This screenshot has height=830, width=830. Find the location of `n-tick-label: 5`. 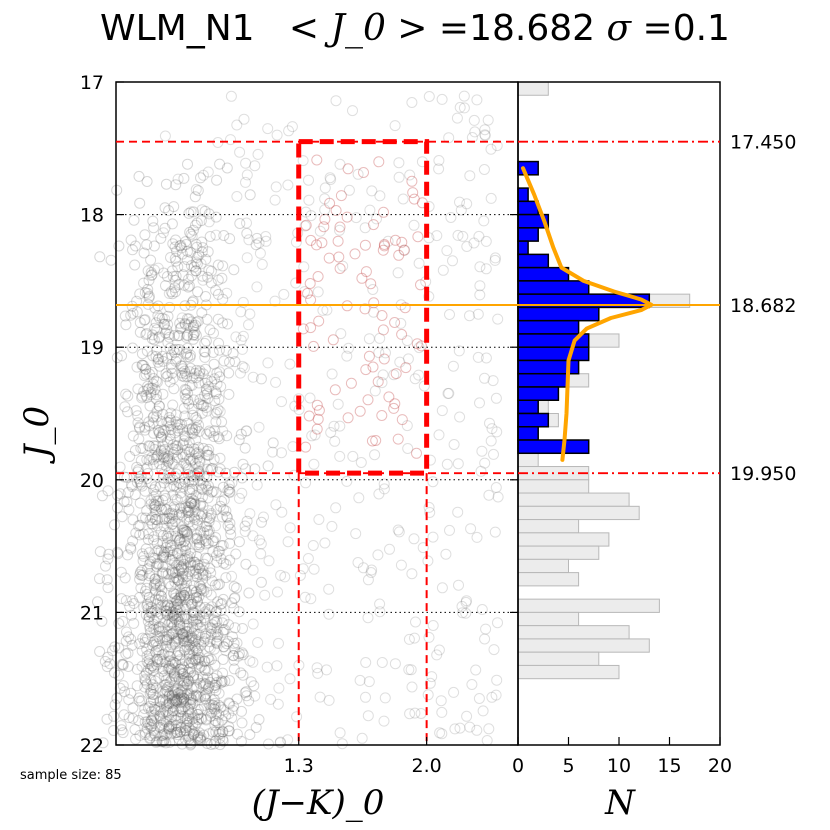

n-tick-label: 5 is located at coordinates (568, 766).